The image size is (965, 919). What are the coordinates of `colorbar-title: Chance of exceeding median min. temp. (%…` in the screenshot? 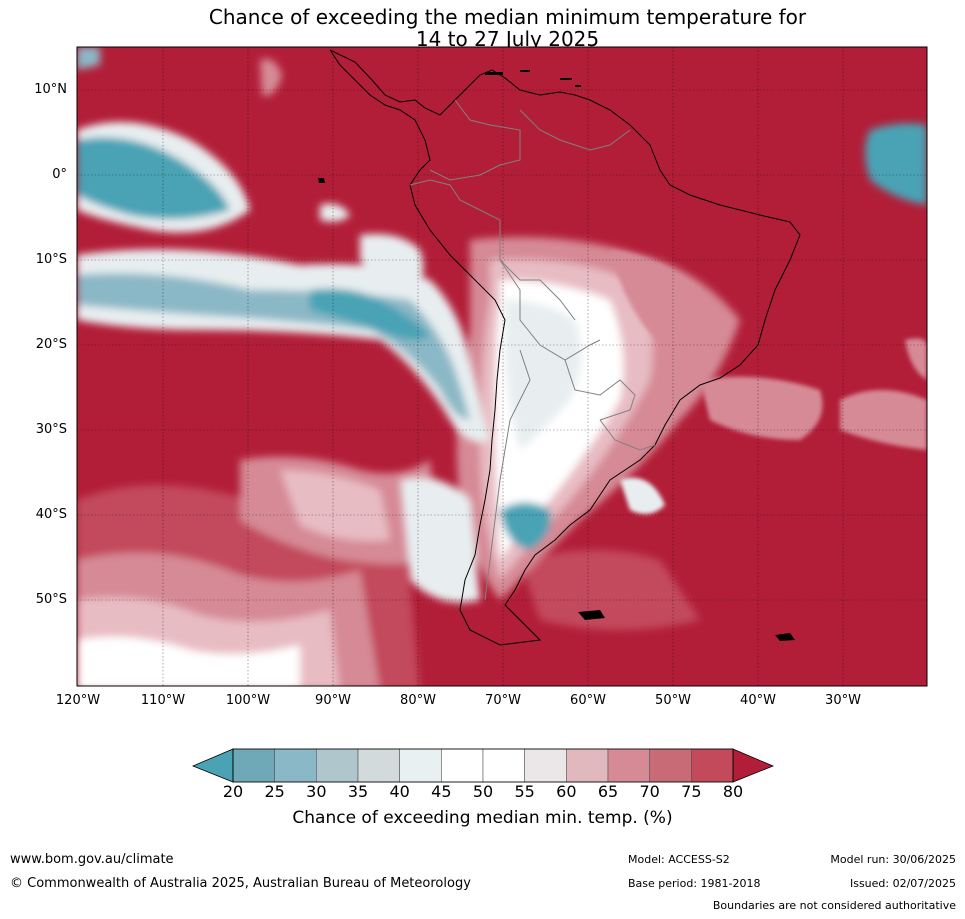 It's located at (482, 818).